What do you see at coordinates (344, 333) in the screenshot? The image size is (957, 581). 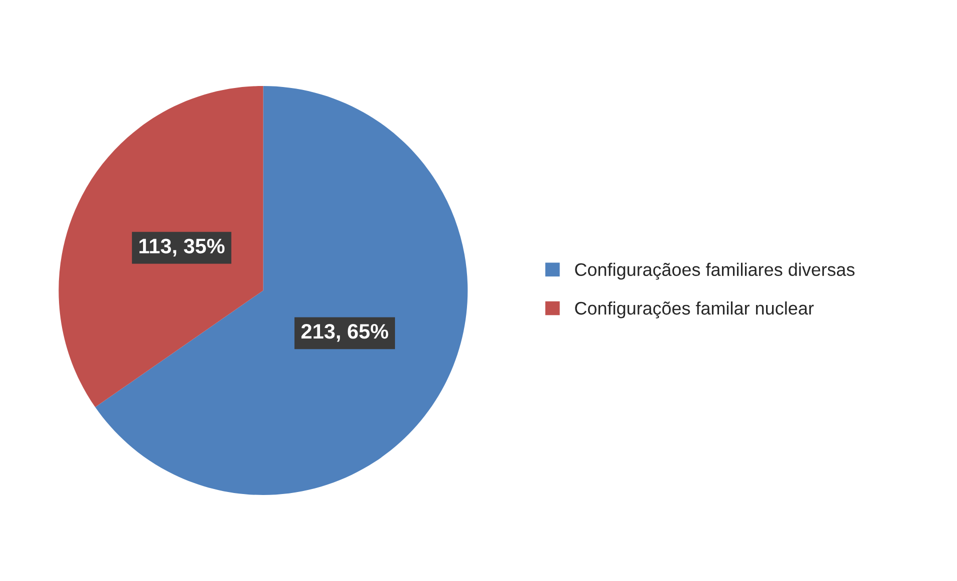 I see `data-label: 213, 65%` at bounding box center [344, 333].